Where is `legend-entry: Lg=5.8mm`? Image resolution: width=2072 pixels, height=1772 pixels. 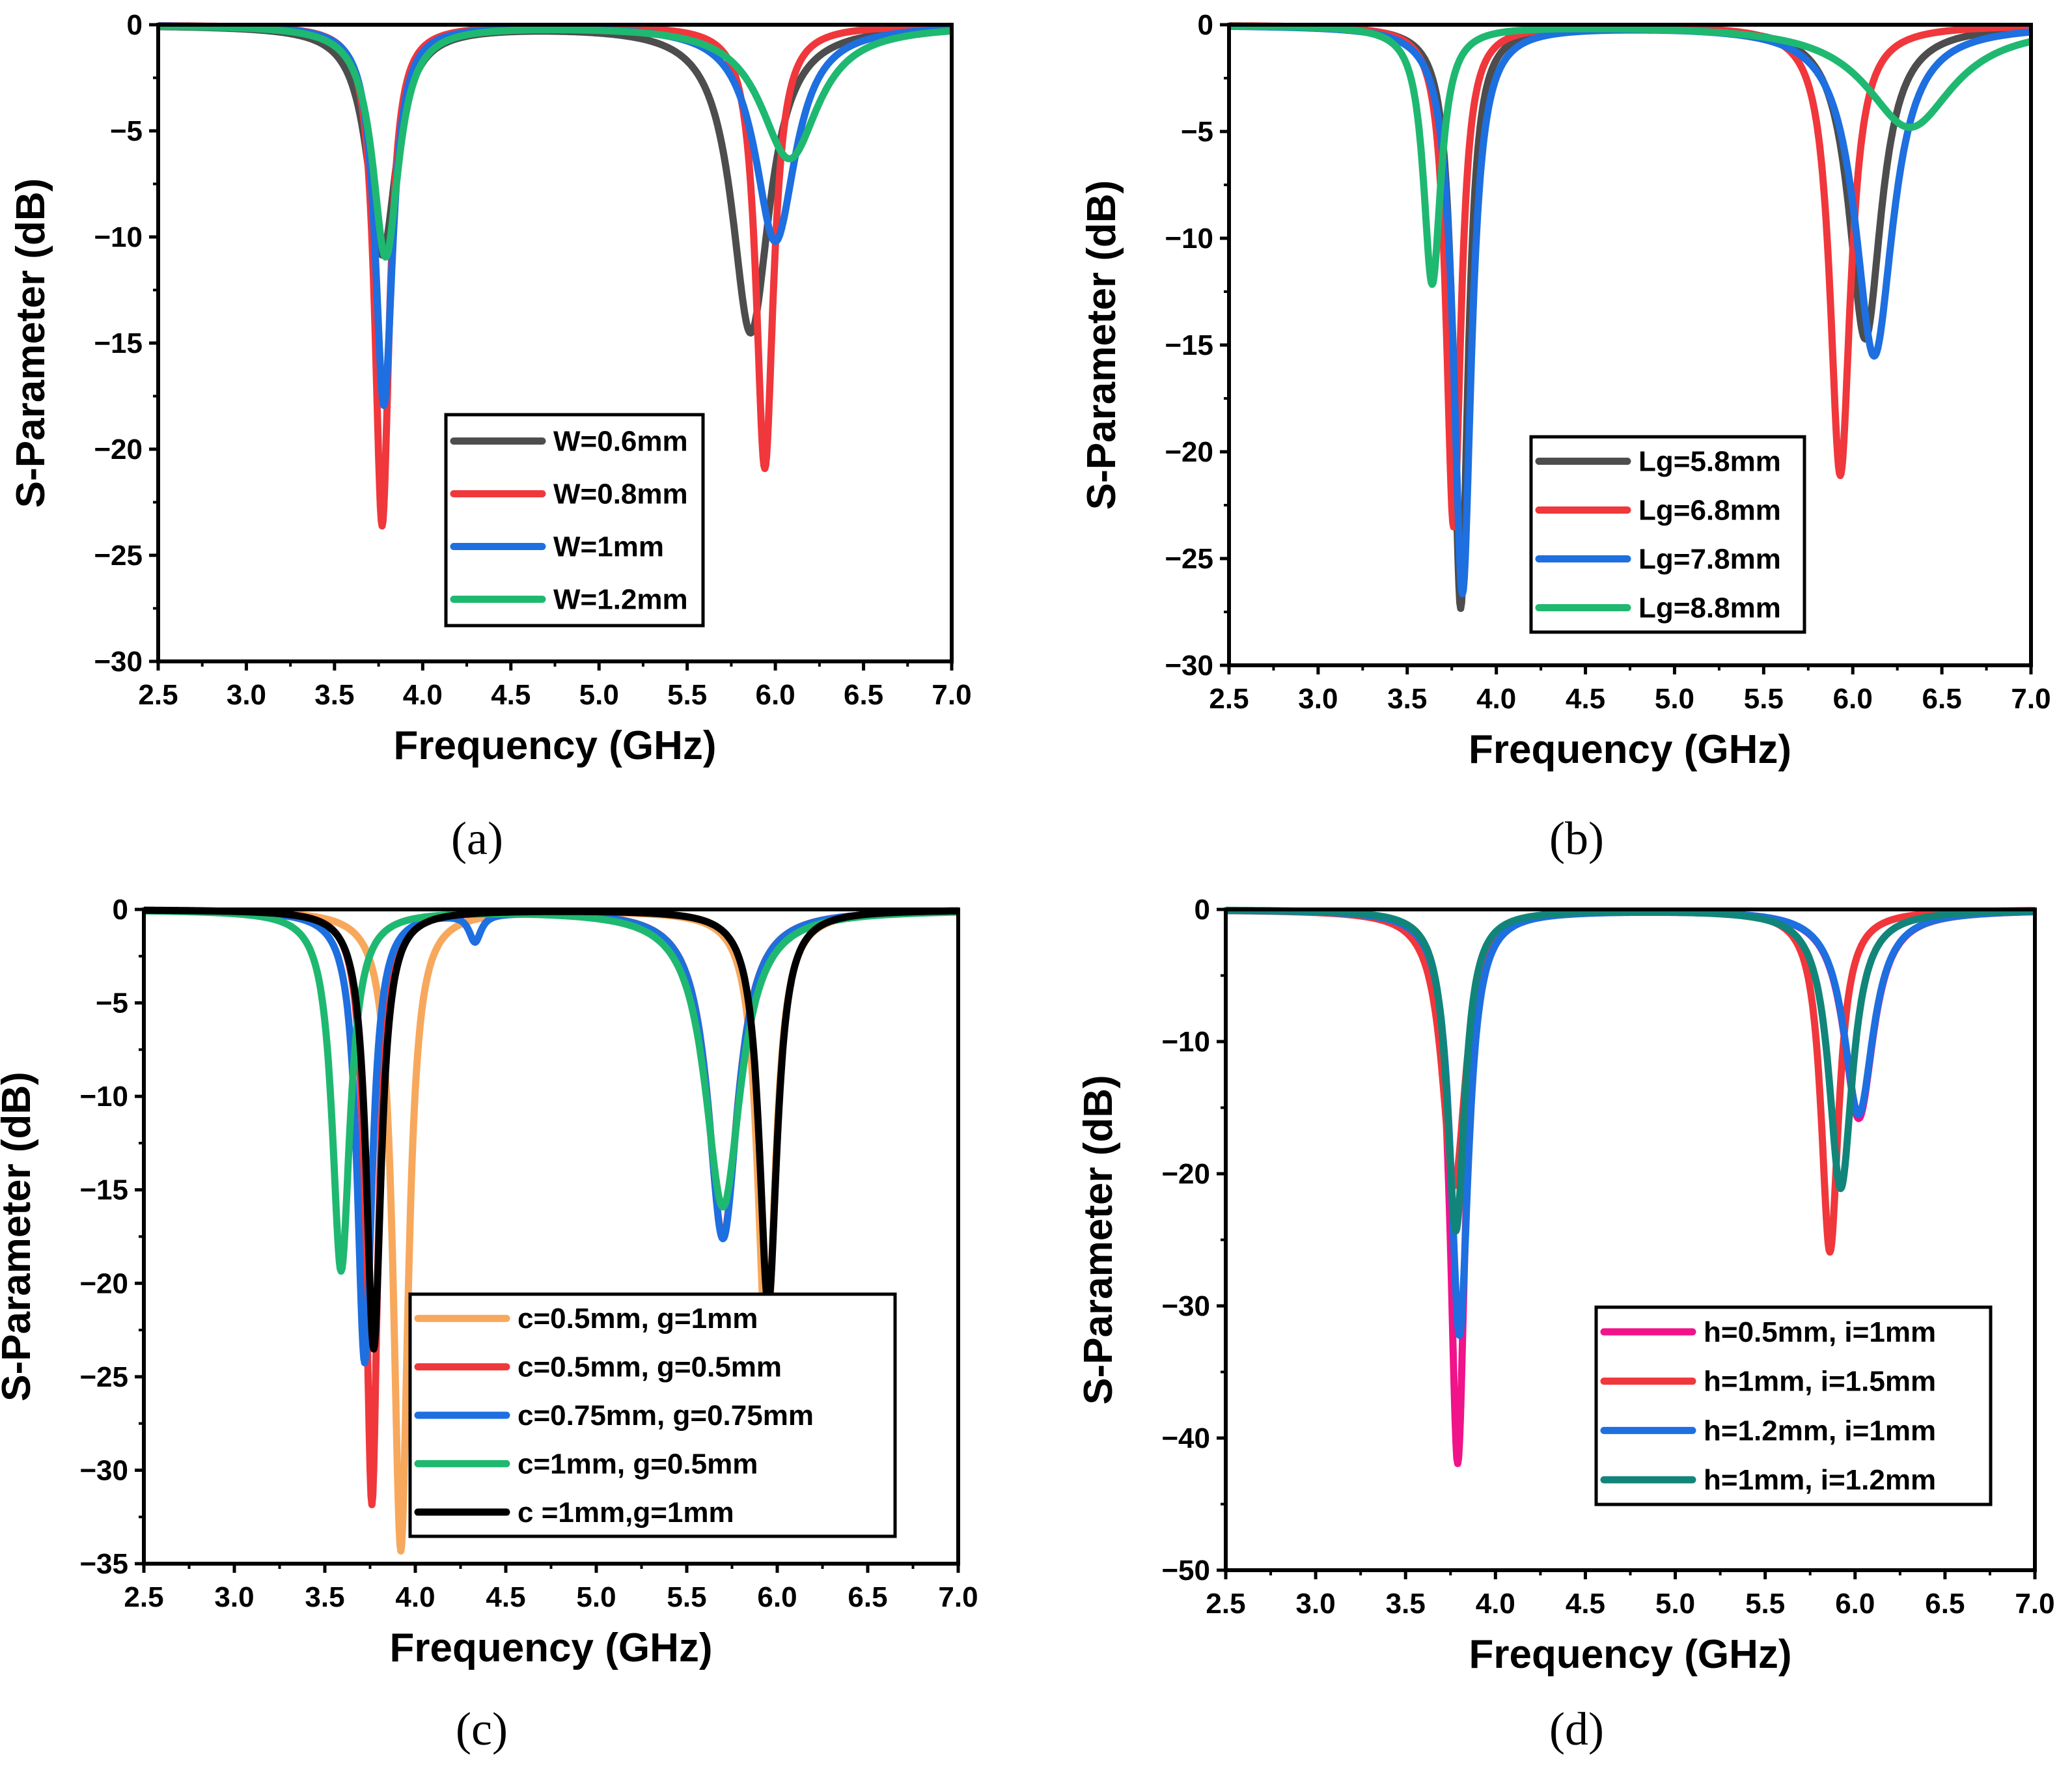
legend-entry: Lg=5.8mm is located at coordinates (1709, 462).